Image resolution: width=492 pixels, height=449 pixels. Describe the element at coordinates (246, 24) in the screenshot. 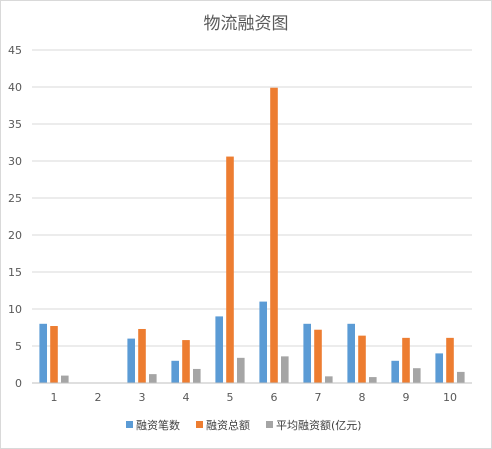

I see `chart-title: 物流融资图` at that location.